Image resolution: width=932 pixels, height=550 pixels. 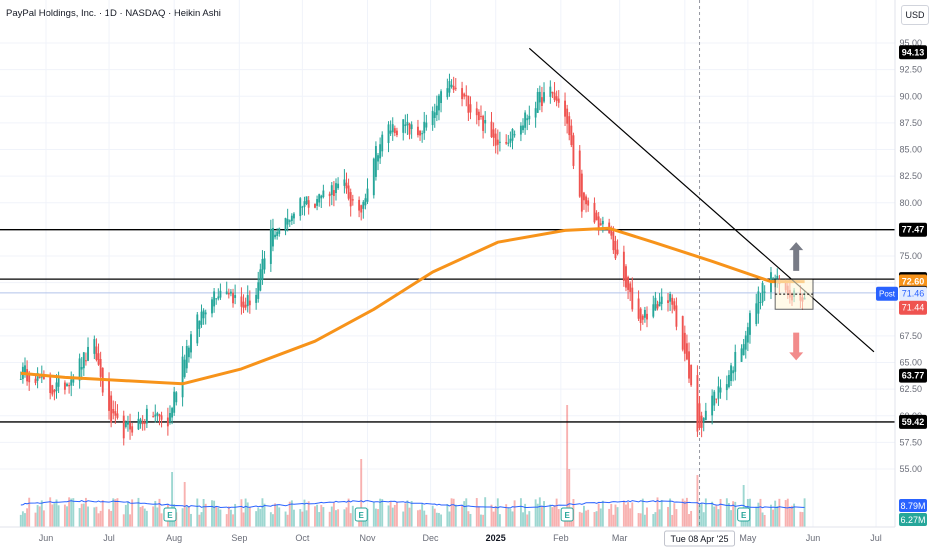 What do you see at coordinates (796, 346) in the screenshot?
I see `down-arrow-icon` at bounding box center [796, 346].